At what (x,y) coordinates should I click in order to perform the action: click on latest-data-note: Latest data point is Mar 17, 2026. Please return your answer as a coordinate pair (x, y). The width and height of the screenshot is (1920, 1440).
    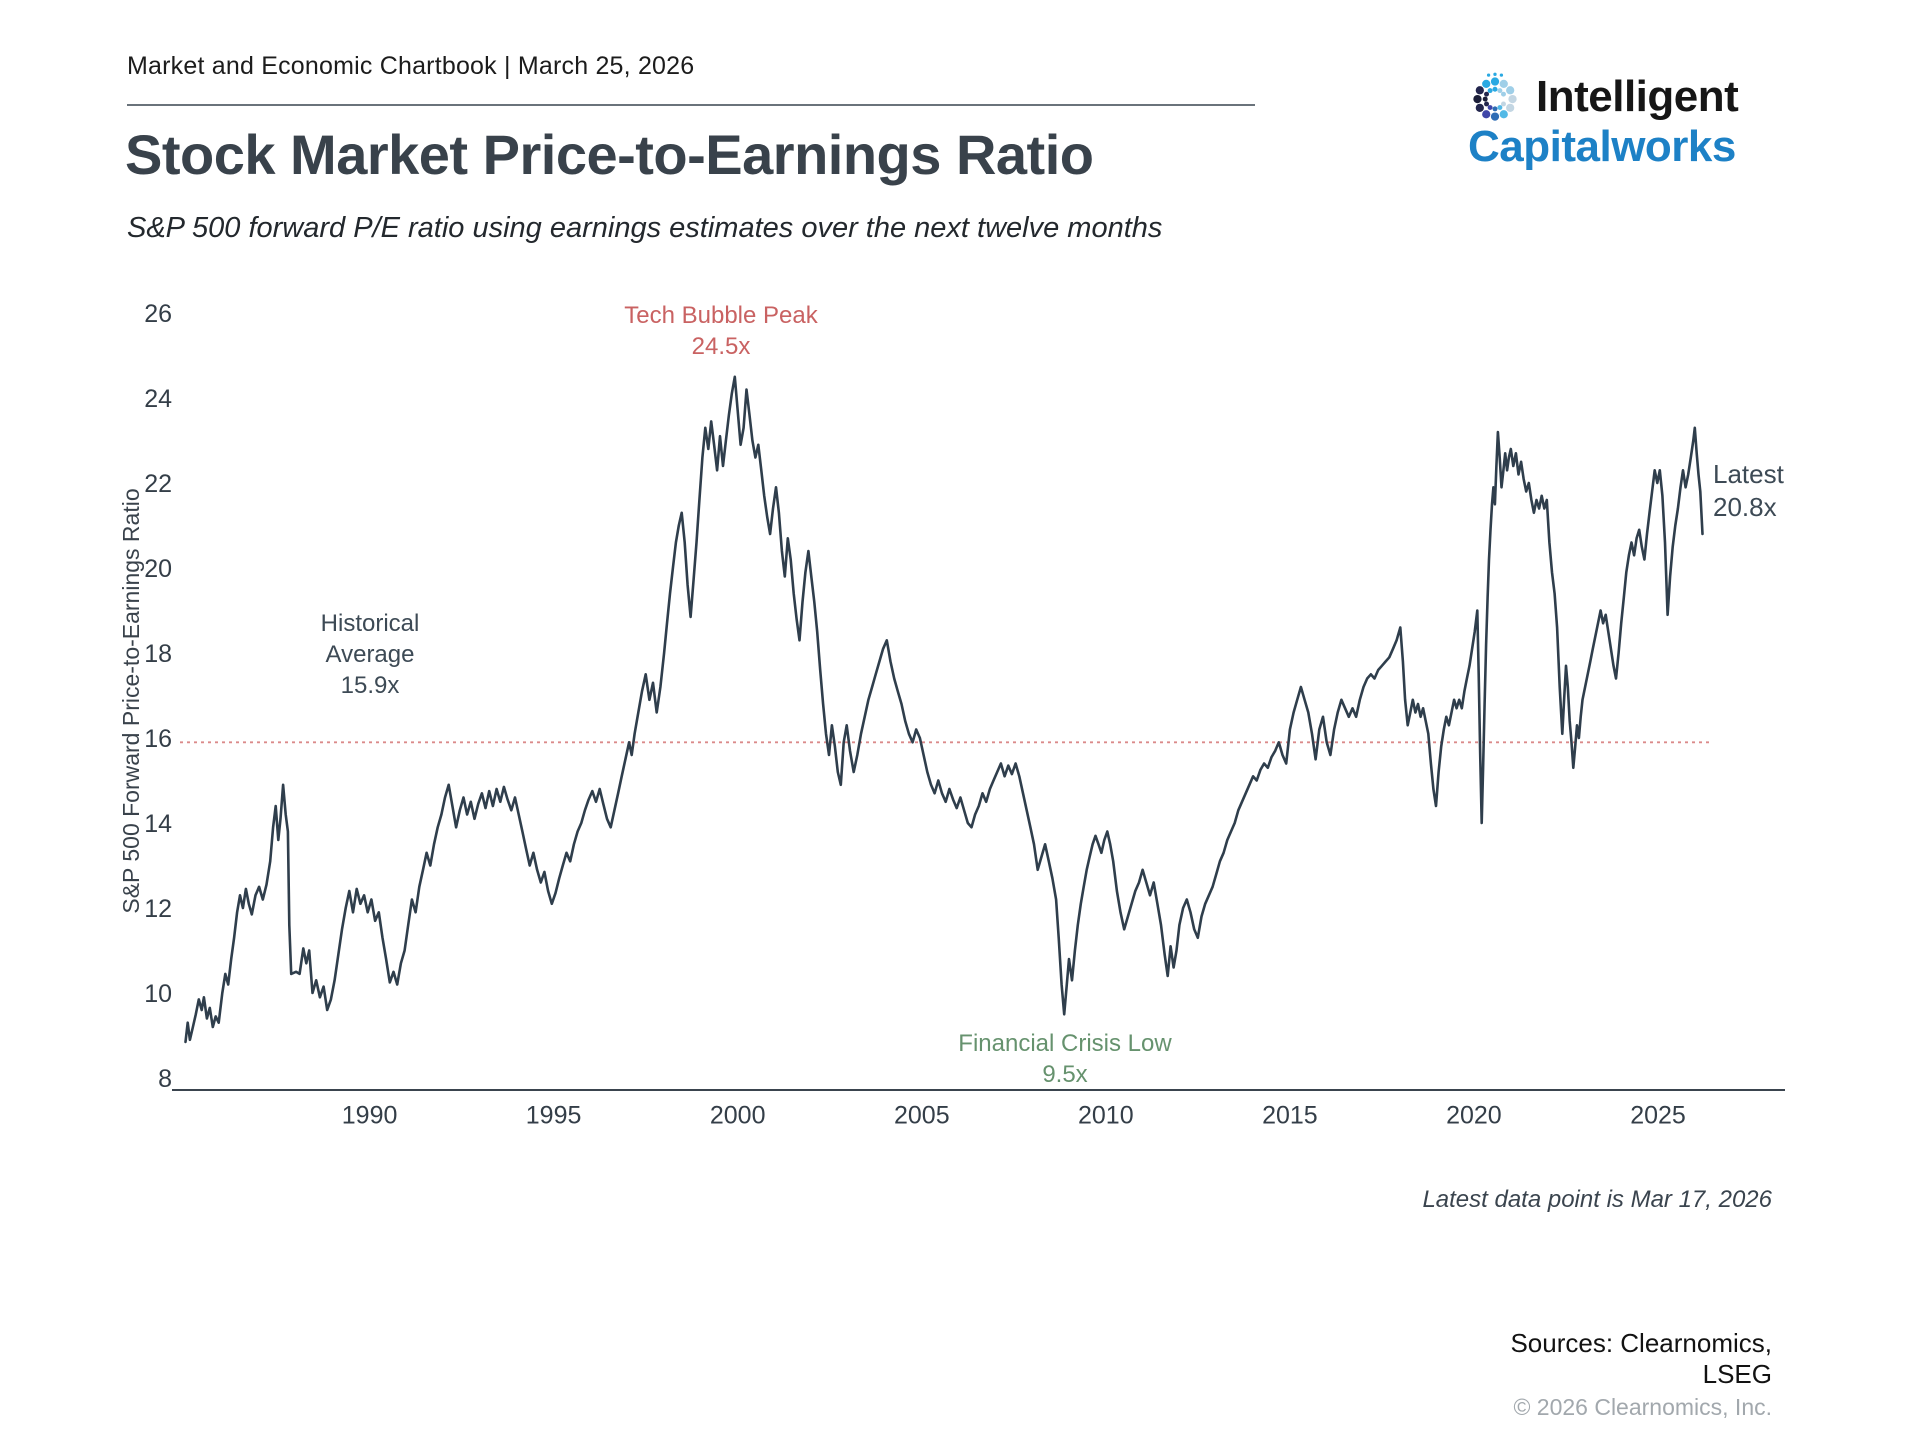
    Looking at the image, I should click on (1597, 1199).